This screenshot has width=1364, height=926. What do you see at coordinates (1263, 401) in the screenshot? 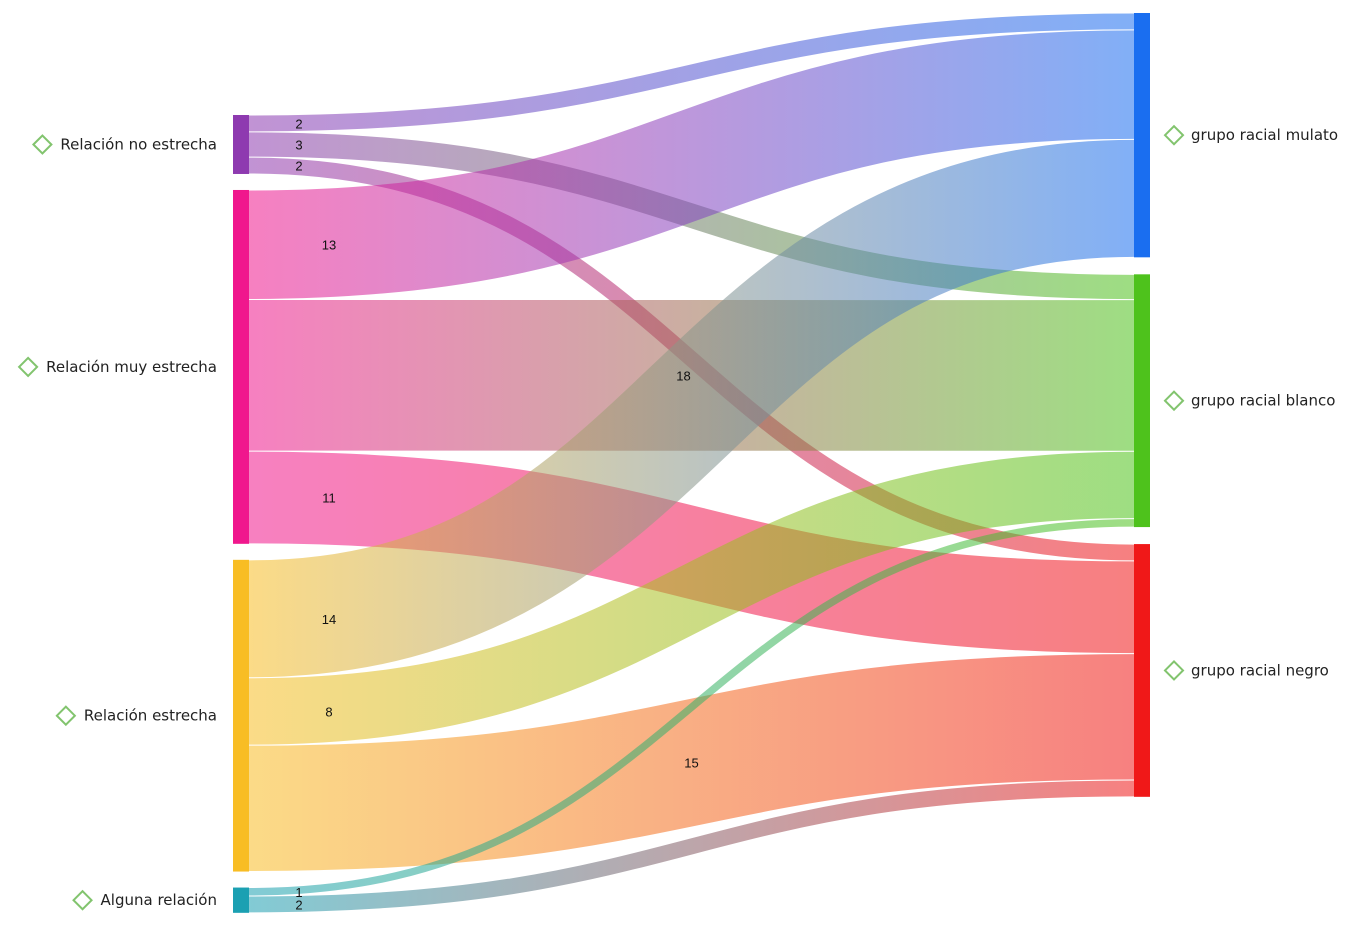
I see `node-label-blanco: grupo racial blanco` at bounding box center [1263, 401].